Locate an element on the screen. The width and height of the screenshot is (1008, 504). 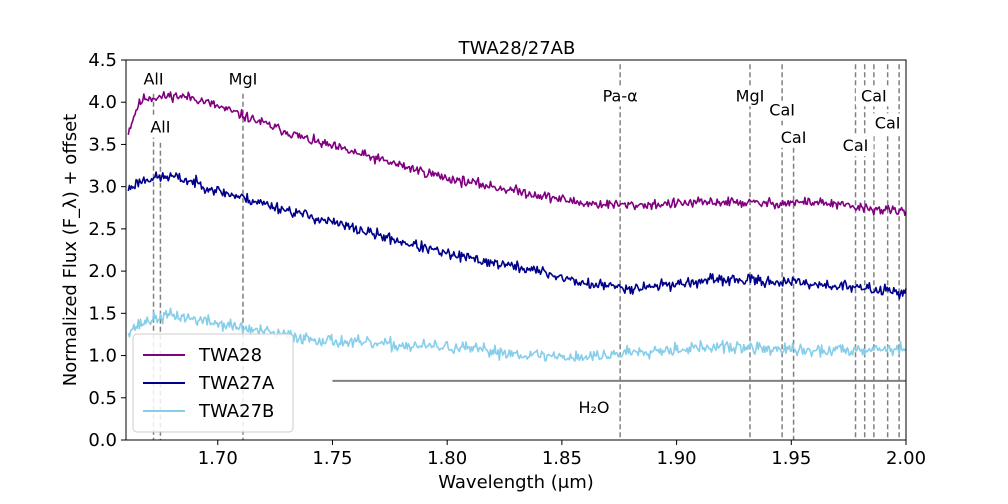
y-tick-label: 0.5 is located at coordinates (102, 398).